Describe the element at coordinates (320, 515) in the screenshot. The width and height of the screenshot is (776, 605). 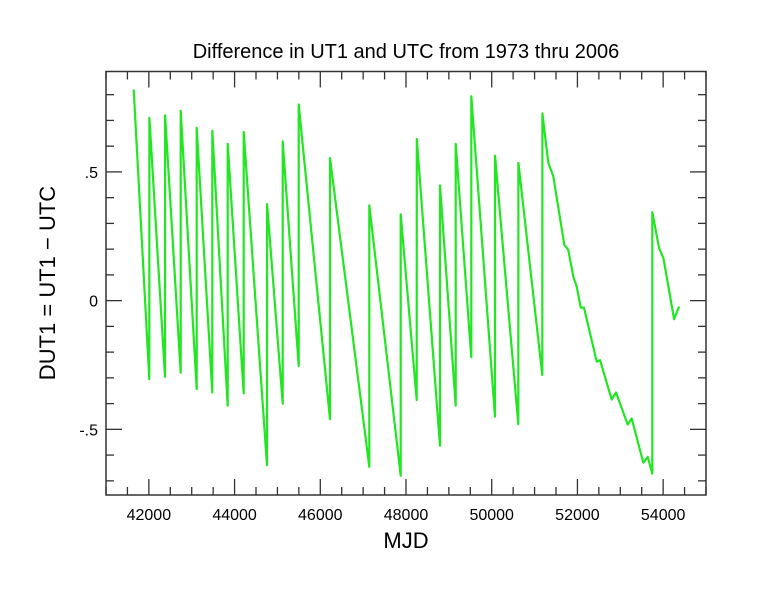
I see `x-tick-label: 46000` at that location.